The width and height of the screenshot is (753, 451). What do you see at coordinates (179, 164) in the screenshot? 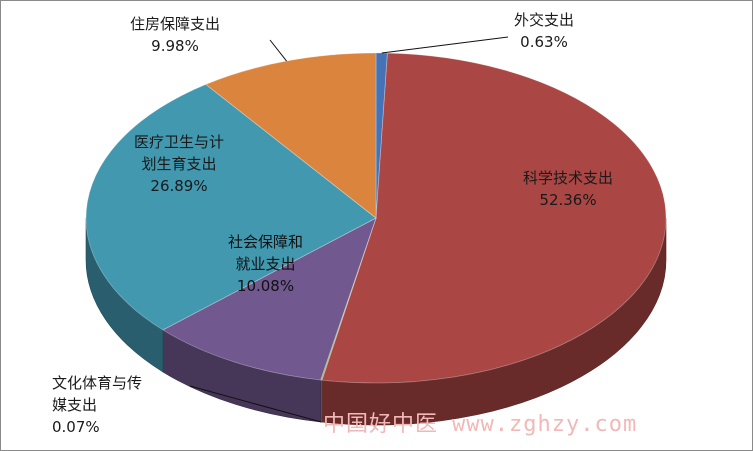
I see `slice-label-yiliao: 医疗卫生与计 划生育支出 26.89%` at bounding box center [179, 164].